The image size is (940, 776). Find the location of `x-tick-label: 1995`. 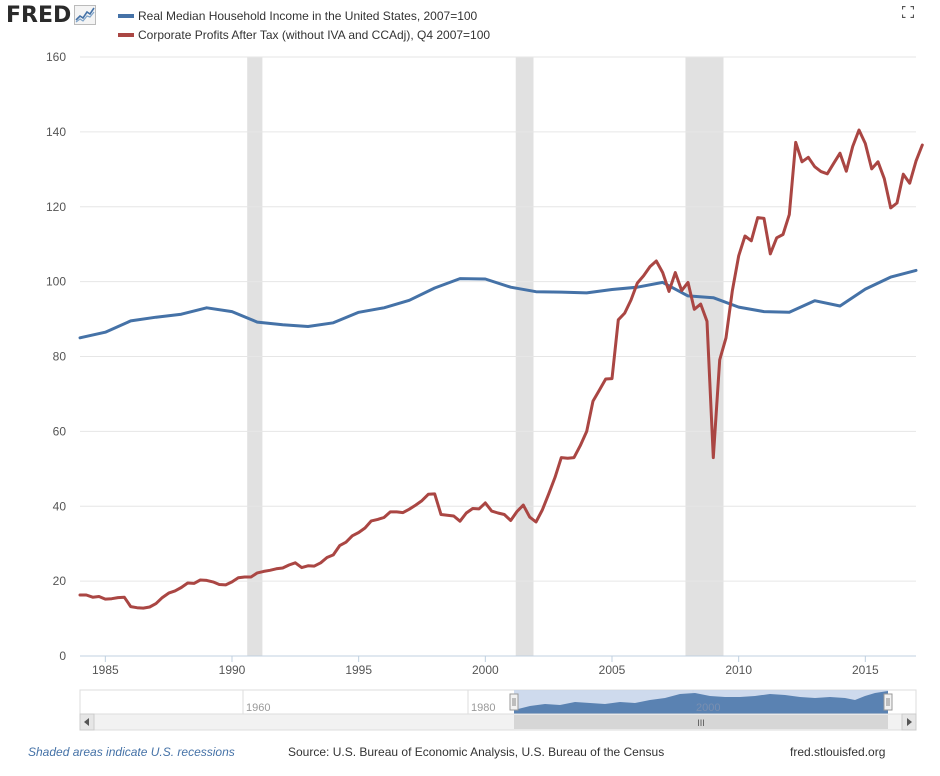

x-tick-label: 1995 is located at coordinates (358, 670).